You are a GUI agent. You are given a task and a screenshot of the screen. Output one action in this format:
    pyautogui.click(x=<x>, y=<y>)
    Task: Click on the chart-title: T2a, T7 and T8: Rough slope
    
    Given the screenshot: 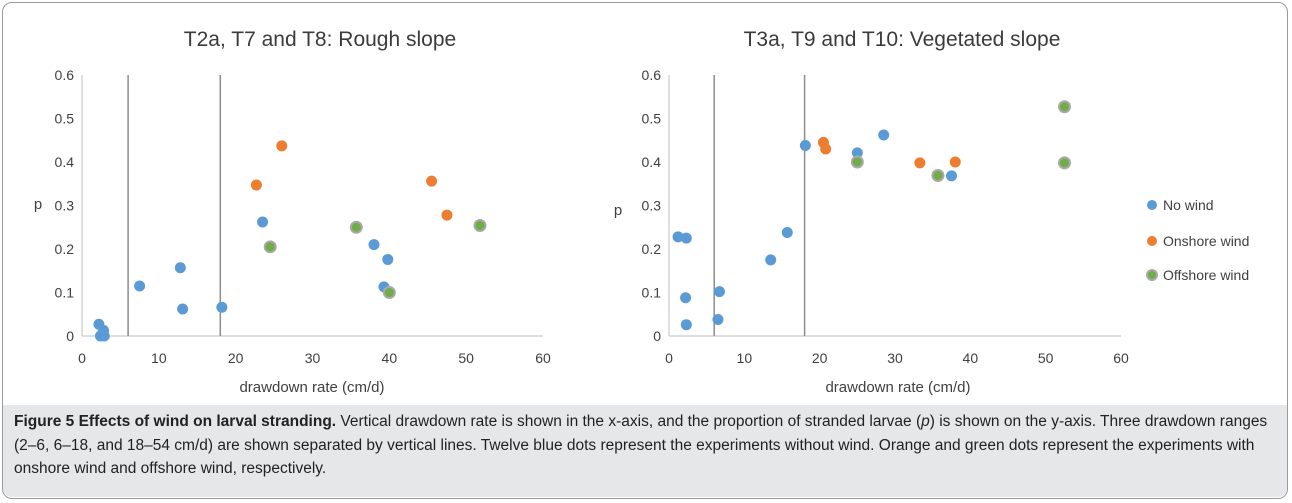 What is the action you would take?
    pyautogui.click(x=320, y=39)
    